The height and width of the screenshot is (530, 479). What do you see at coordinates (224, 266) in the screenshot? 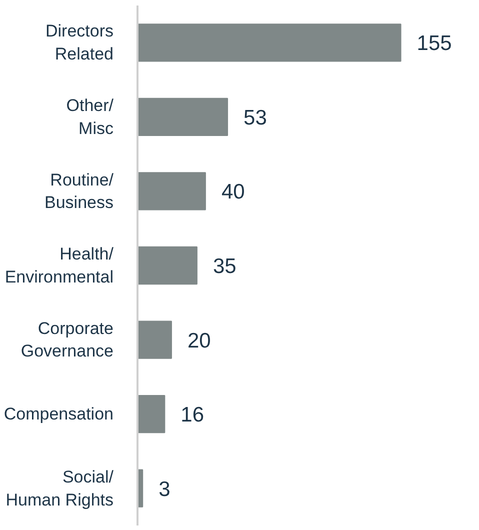
I see `data-label: 35` at bounding box center [224, 266].